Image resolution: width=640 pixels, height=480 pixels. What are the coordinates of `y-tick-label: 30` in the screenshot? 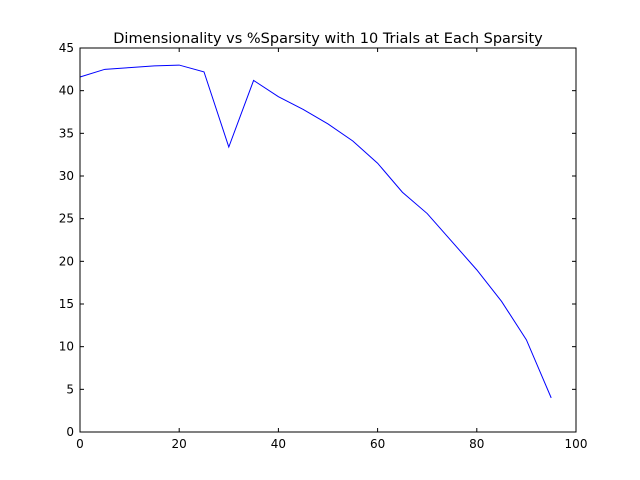 It's located at (66, 176).